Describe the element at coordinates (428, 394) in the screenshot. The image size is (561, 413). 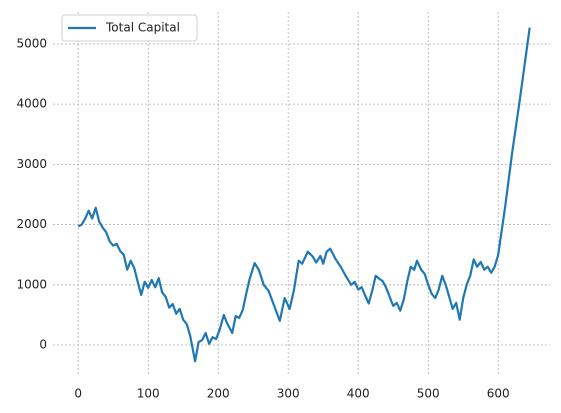
I see `x-tick-label: 500` at that location.